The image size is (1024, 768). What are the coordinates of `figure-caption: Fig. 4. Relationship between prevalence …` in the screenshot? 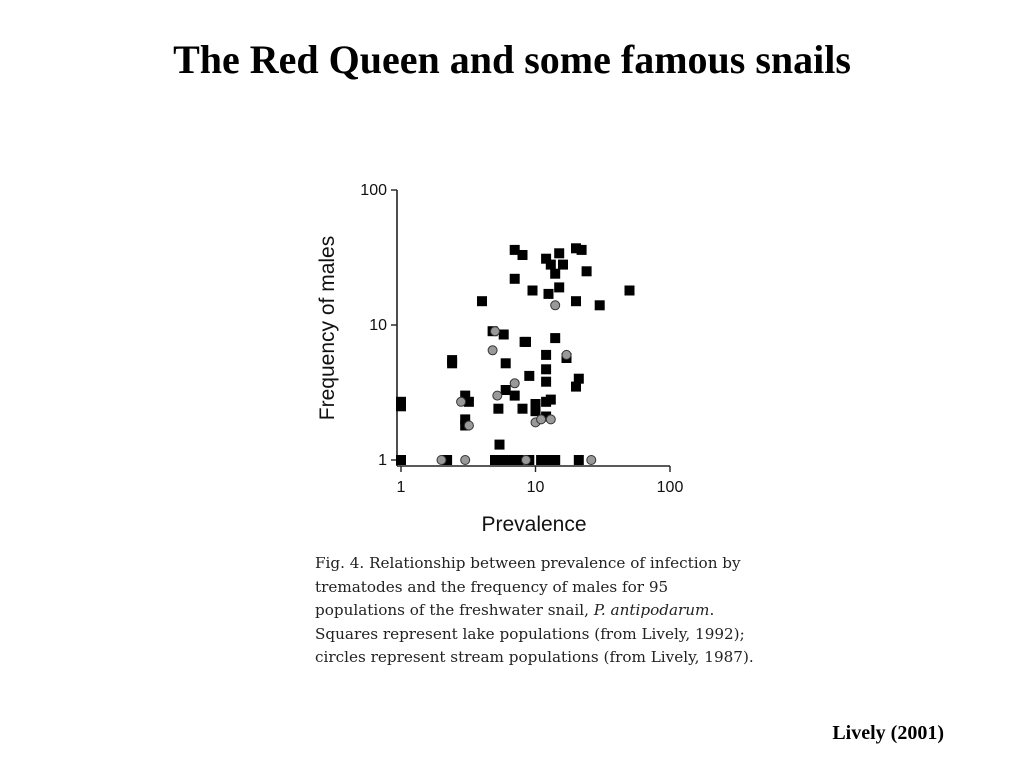 It's located at (565, 611).